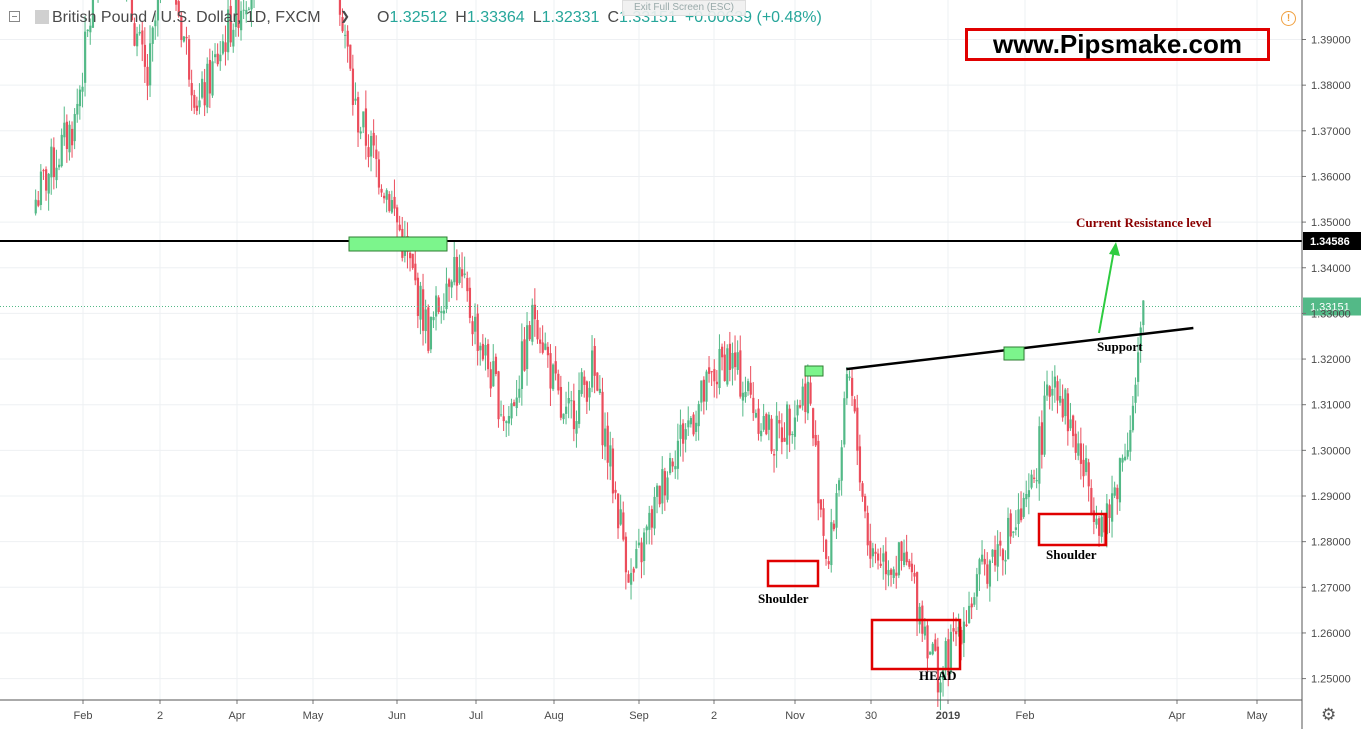  Describe the element at coordinates (1331, 543) in the screenshot. I see `y-tick-label: 1.28000` at that location.